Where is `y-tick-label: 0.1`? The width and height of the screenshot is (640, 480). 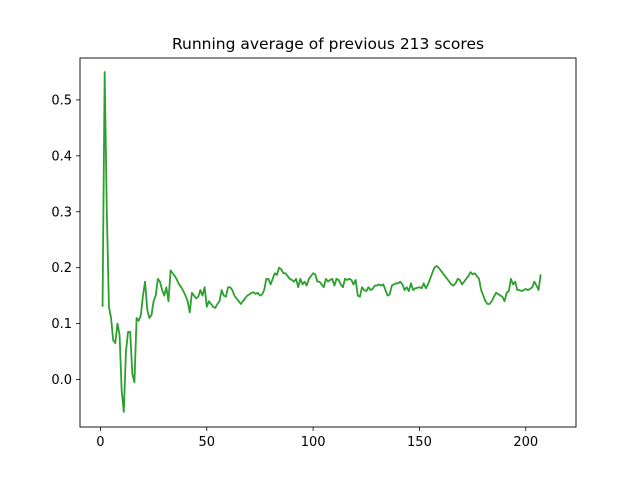 y-tick-label: 0.1 is located at coordinates (61, 324).